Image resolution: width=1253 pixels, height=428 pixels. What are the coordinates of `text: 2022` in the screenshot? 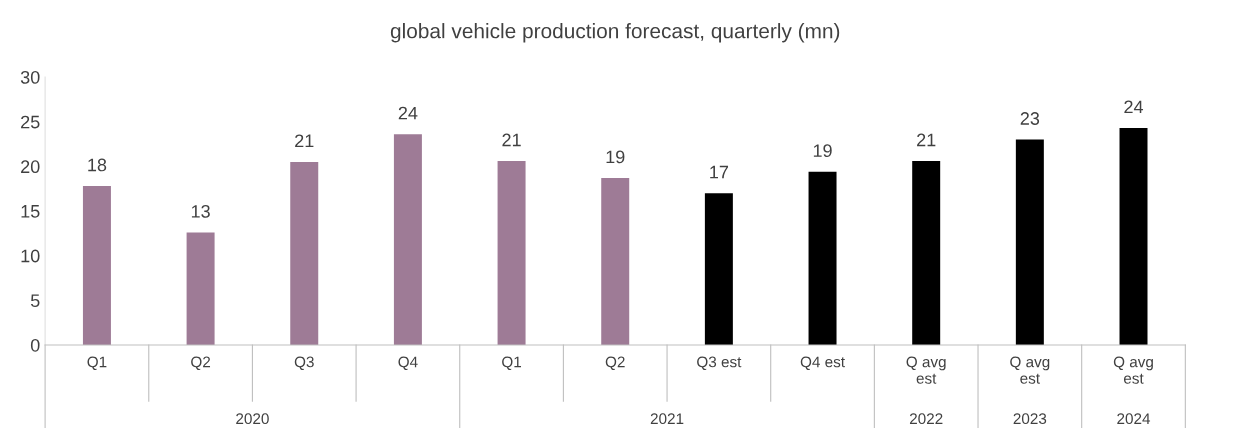 It's located at (926, 419).